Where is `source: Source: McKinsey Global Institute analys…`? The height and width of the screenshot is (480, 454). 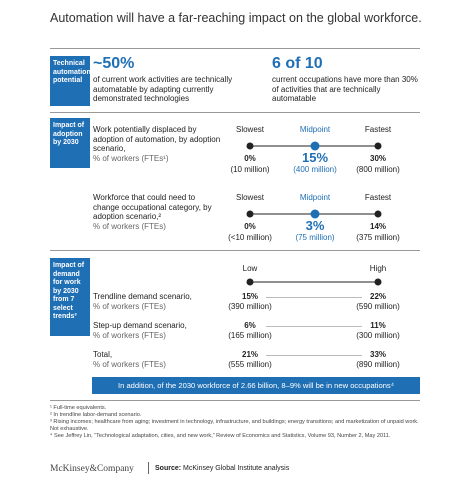
source: Source: McKinsey Global Institute analys… is located at coordinates (222, 468).